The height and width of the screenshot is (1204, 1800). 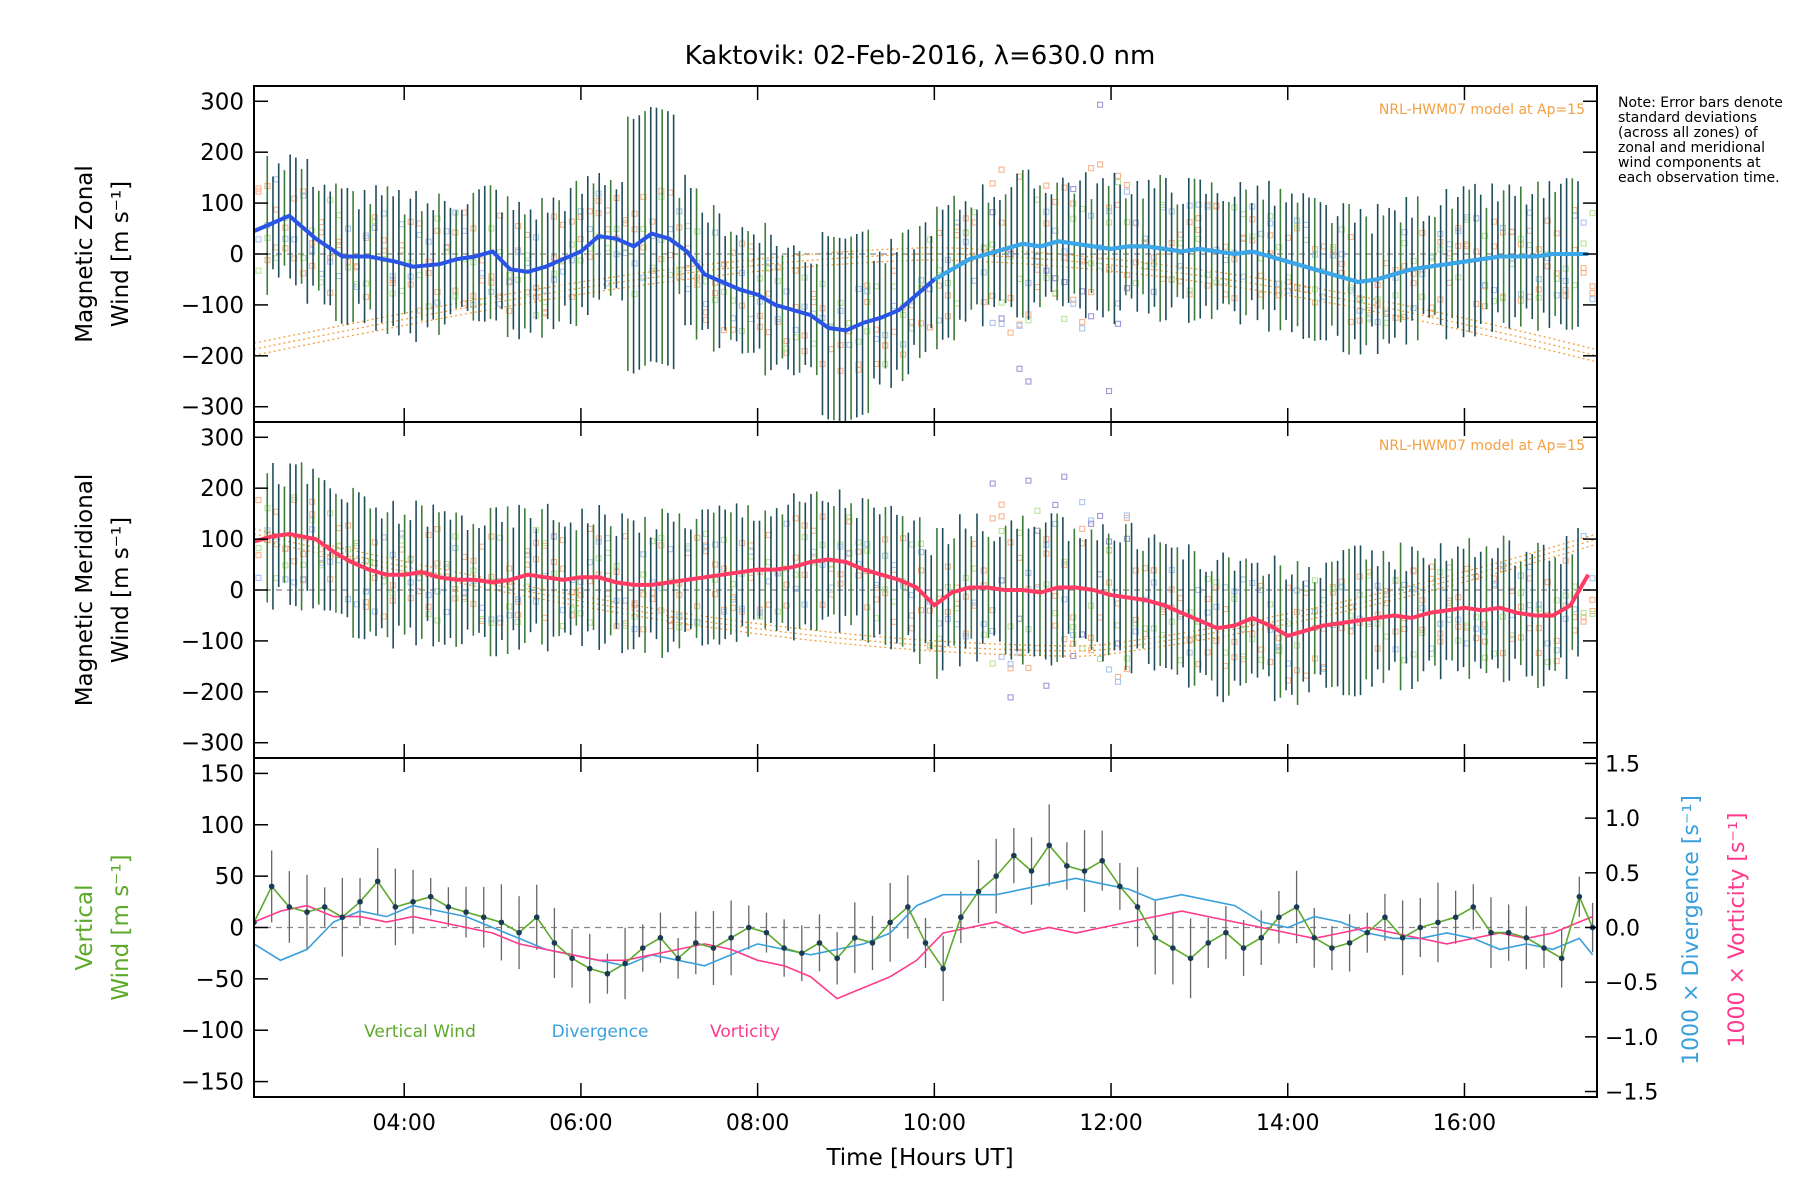 I want to click on divergence-line, so click(x=924, y=922).